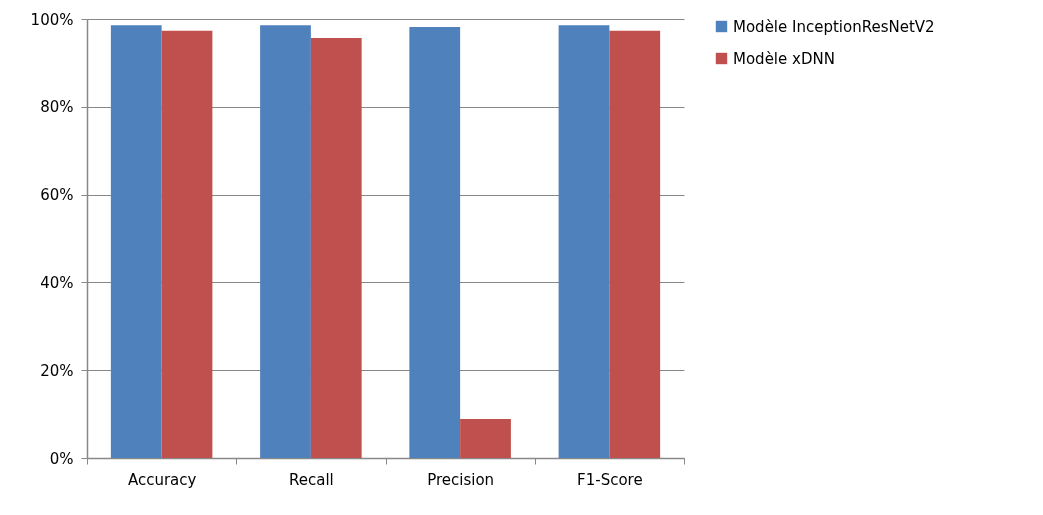  Describe the element at coordinates (57, 370) in the screenshot. I see `y-tick-label: 20%` at that location.